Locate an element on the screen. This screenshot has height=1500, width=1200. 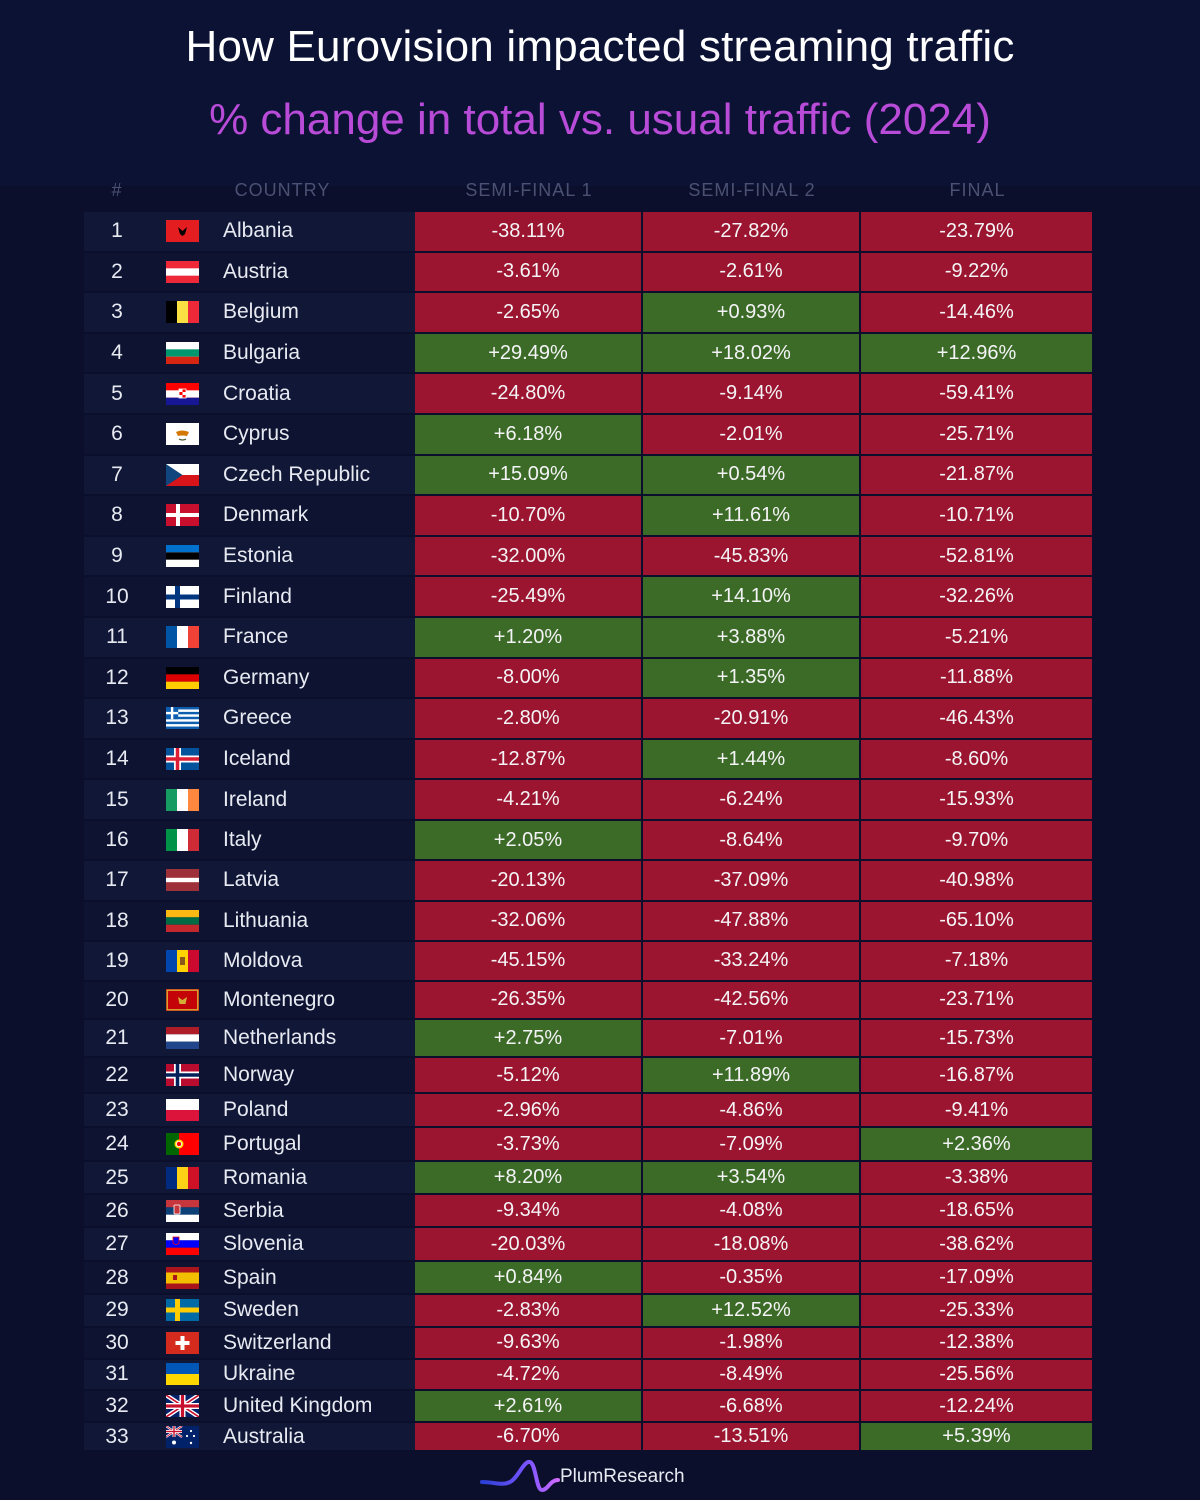
semi-final-1-value: -12.87% is located at coordinates (529, 759).